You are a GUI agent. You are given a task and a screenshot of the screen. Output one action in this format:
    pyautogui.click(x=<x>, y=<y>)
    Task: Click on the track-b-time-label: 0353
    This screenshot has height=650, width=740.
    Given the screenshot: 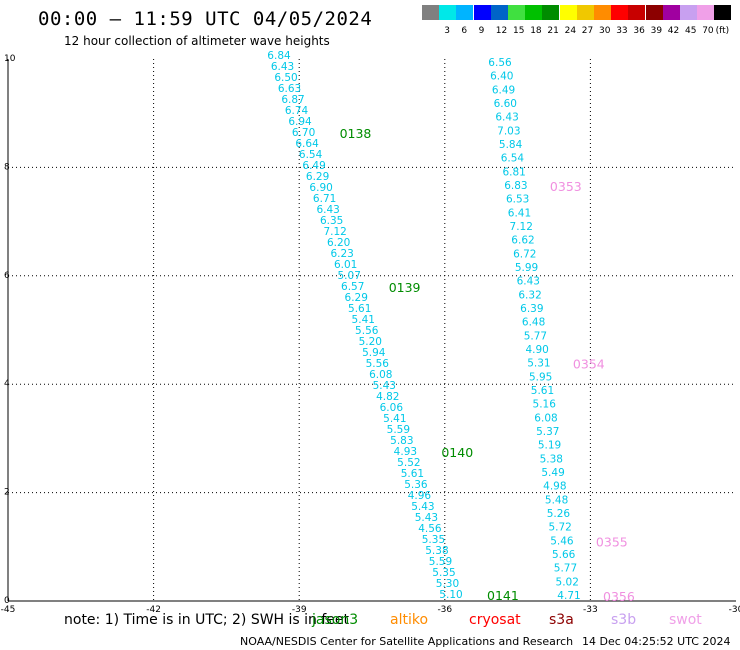 What is the action you would take?
    pyautogui.click(x=566, y=186)
    